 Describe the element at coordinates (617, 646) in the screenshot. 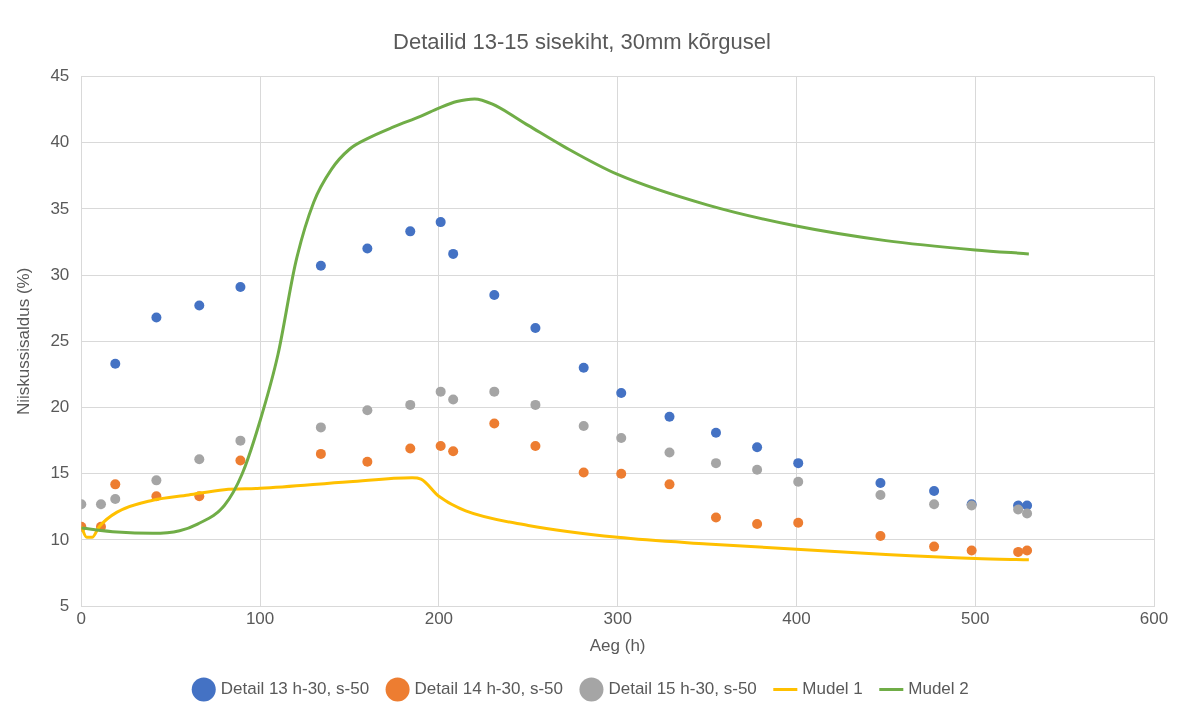

I see `x-axis-title: Aeg (h)` at that location.